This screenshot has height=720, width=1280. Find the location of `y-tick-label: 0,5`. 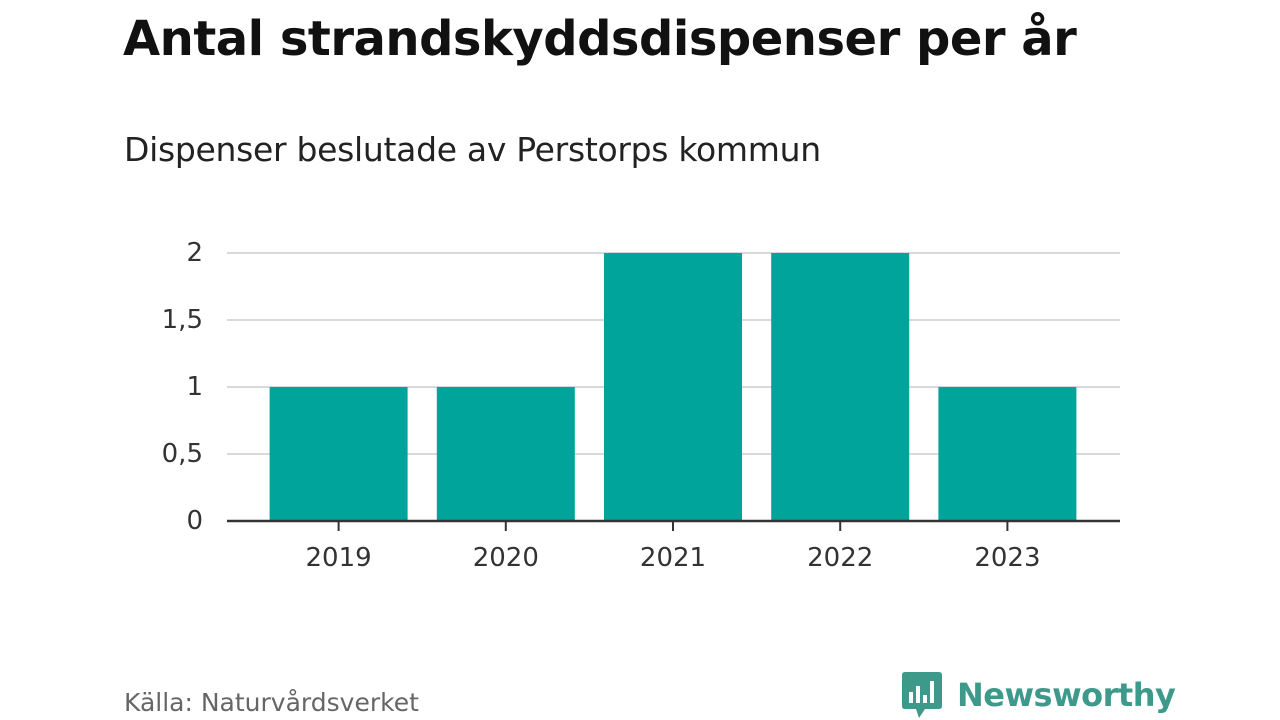

y-tick-label: 0,5 is located at coordinates (182, 454).